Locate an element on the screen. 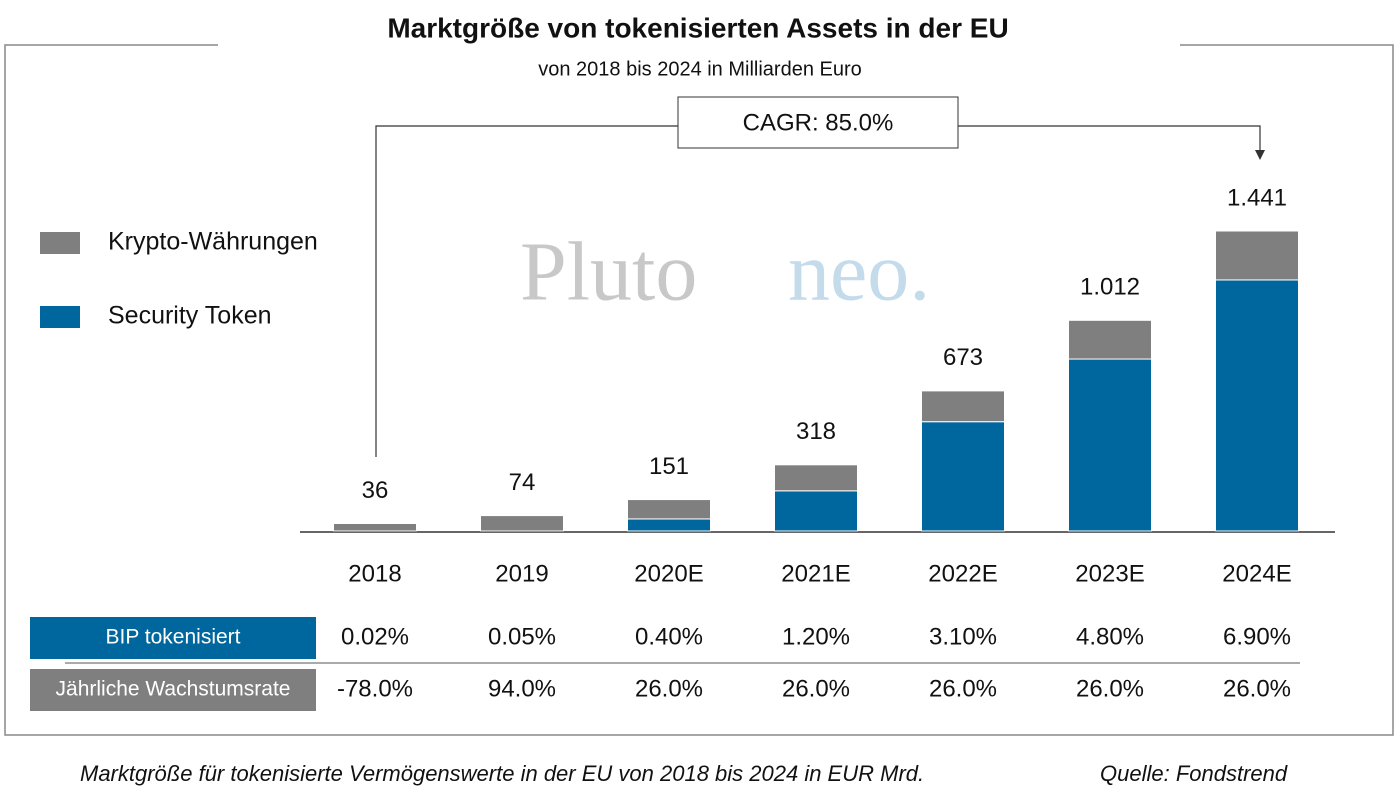 This screenshot has height=796, width=1400. total-label: 673 is located at coordinates (963, 357).